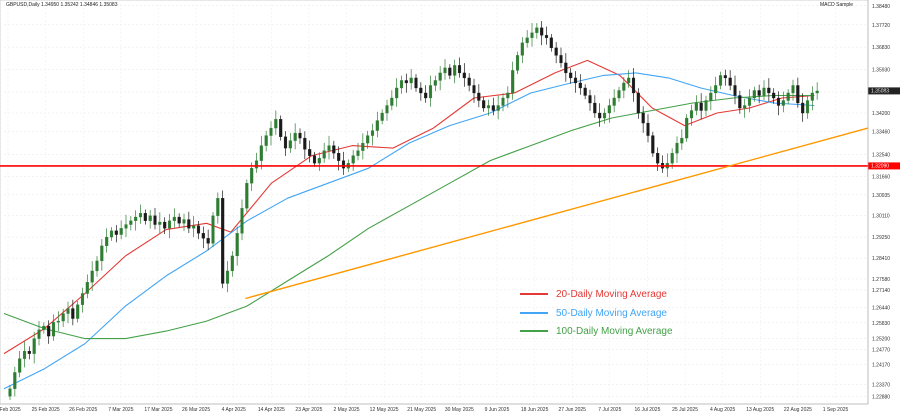 Image resolution: width=900 pixels, height=413 pixels. What do you see at coordinates (609, 410) in the screenshot?
I see `x-tick-label: 7 Jul 2025` at bounding box center [609, 410].